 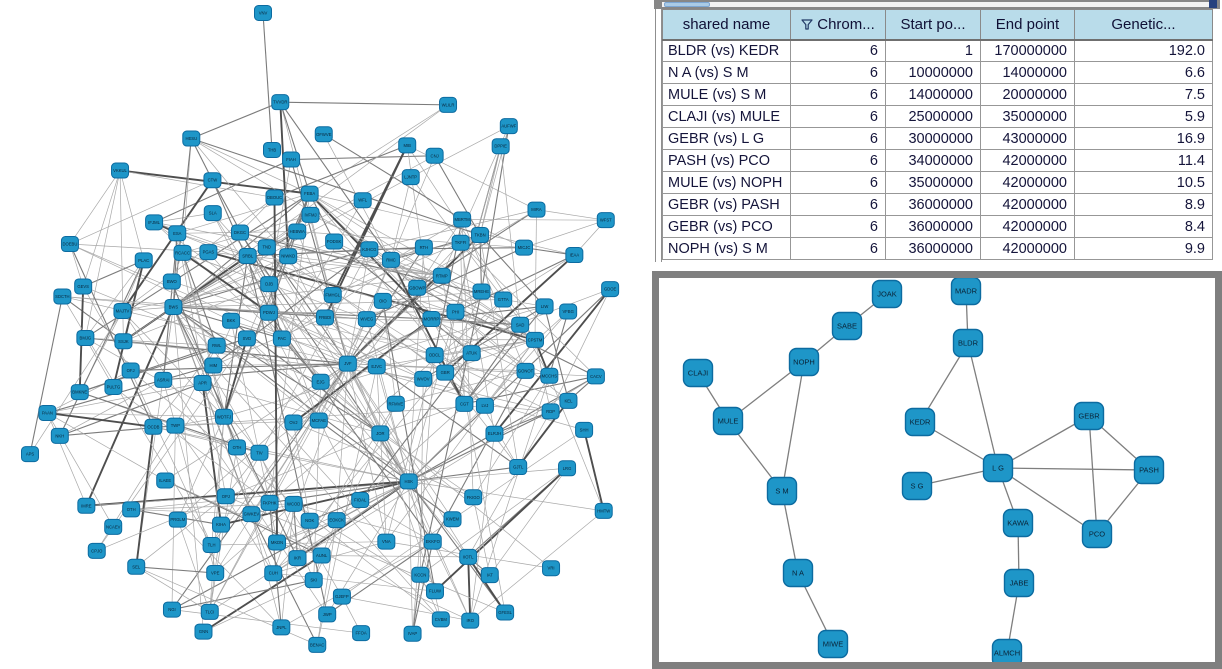 I want to click on network-node: GWKEV, so click(x=251, y=514).